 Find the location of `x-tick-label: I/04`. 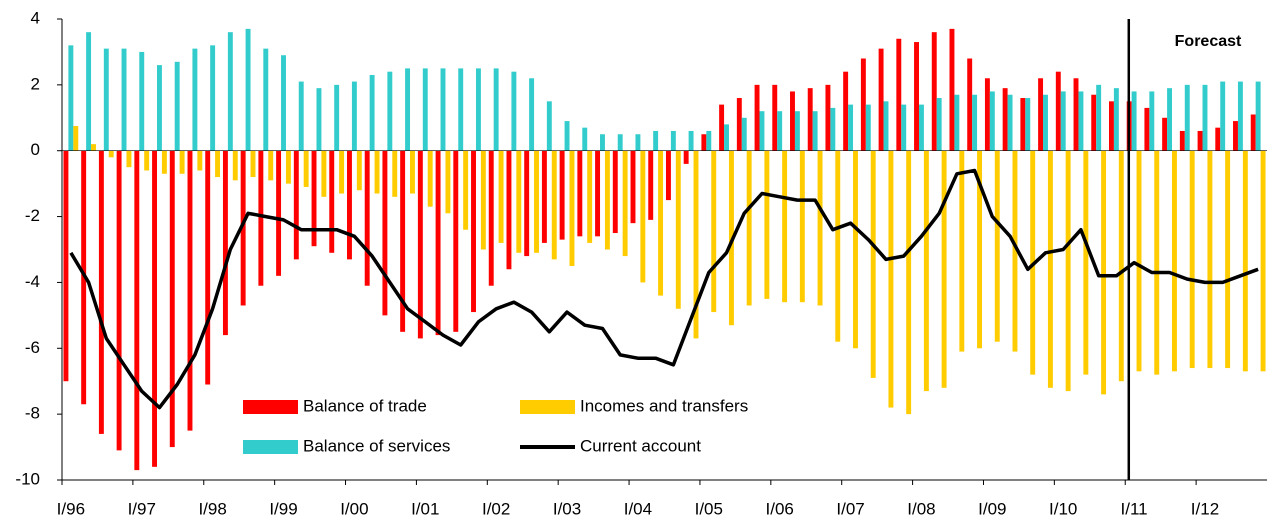

x-tick-label: I/04 is located at coordinates (638, 508).